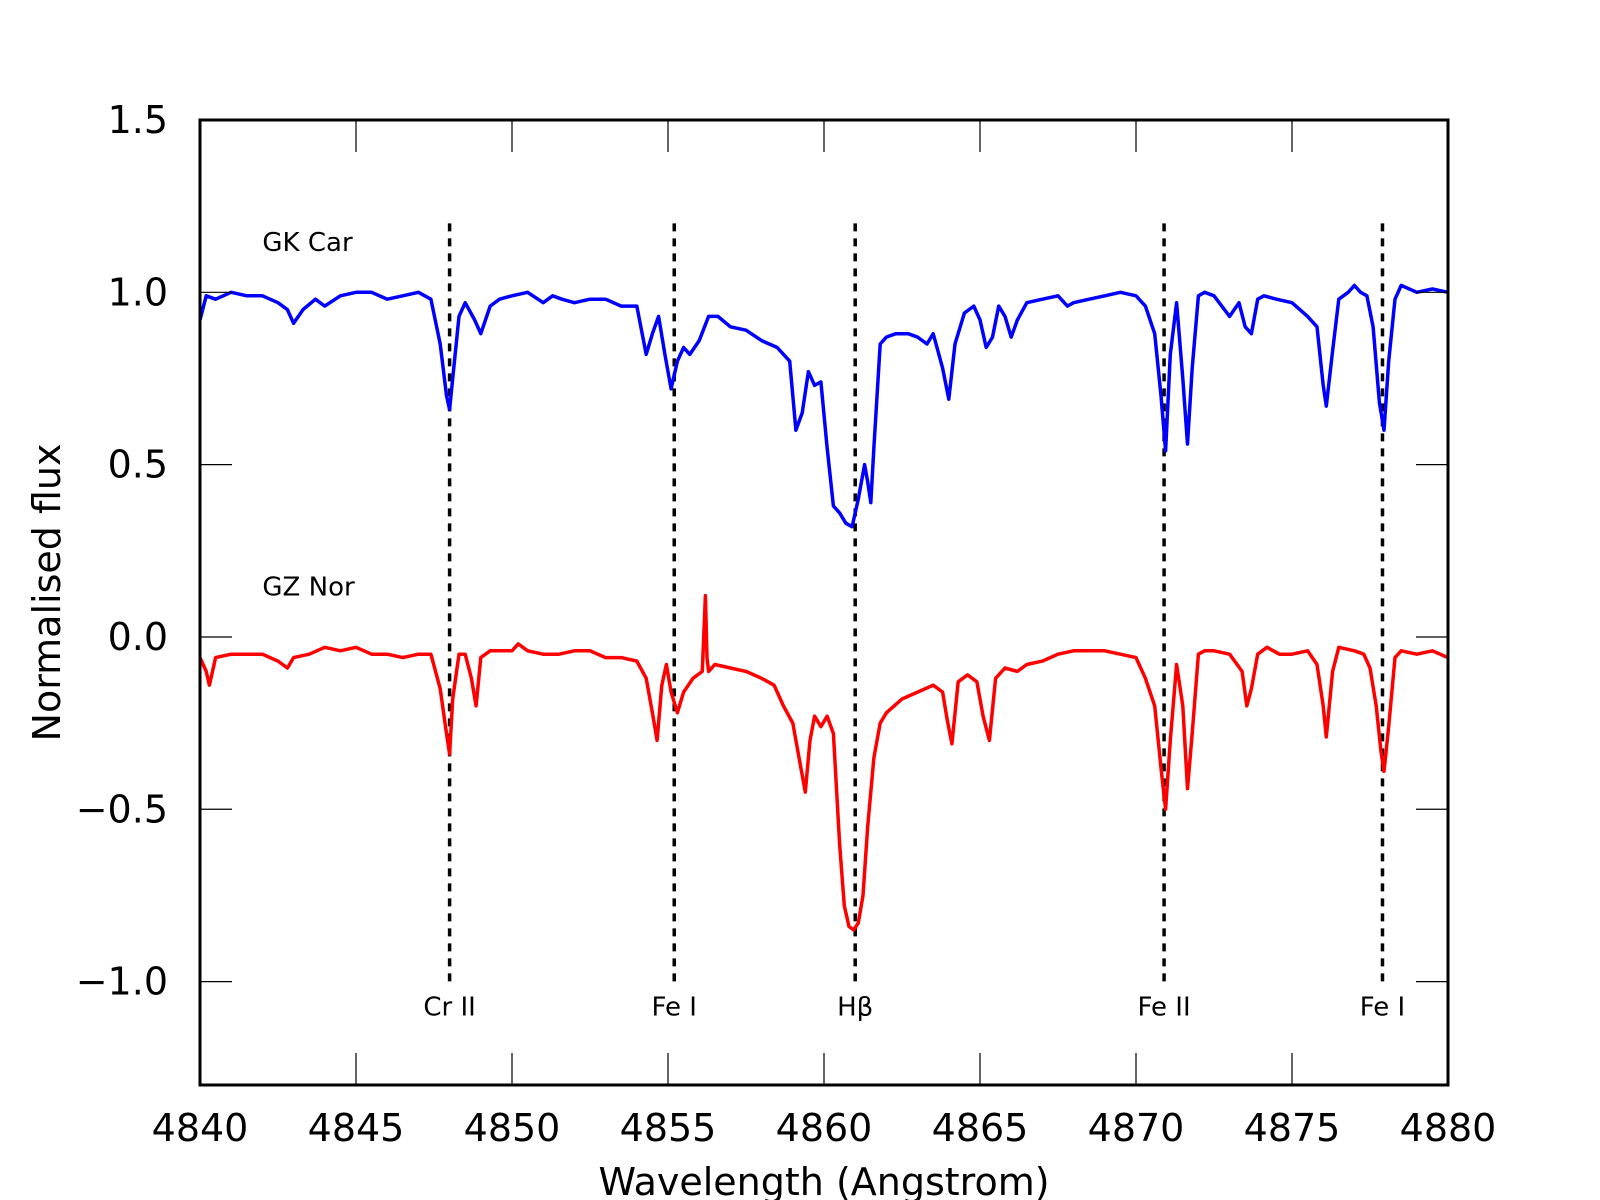 This screenshot has width=1600, height=1200. Describe the element at coordinates (668, 1128) in the screenshot. I see `x-tick-label: 4855` at that location.